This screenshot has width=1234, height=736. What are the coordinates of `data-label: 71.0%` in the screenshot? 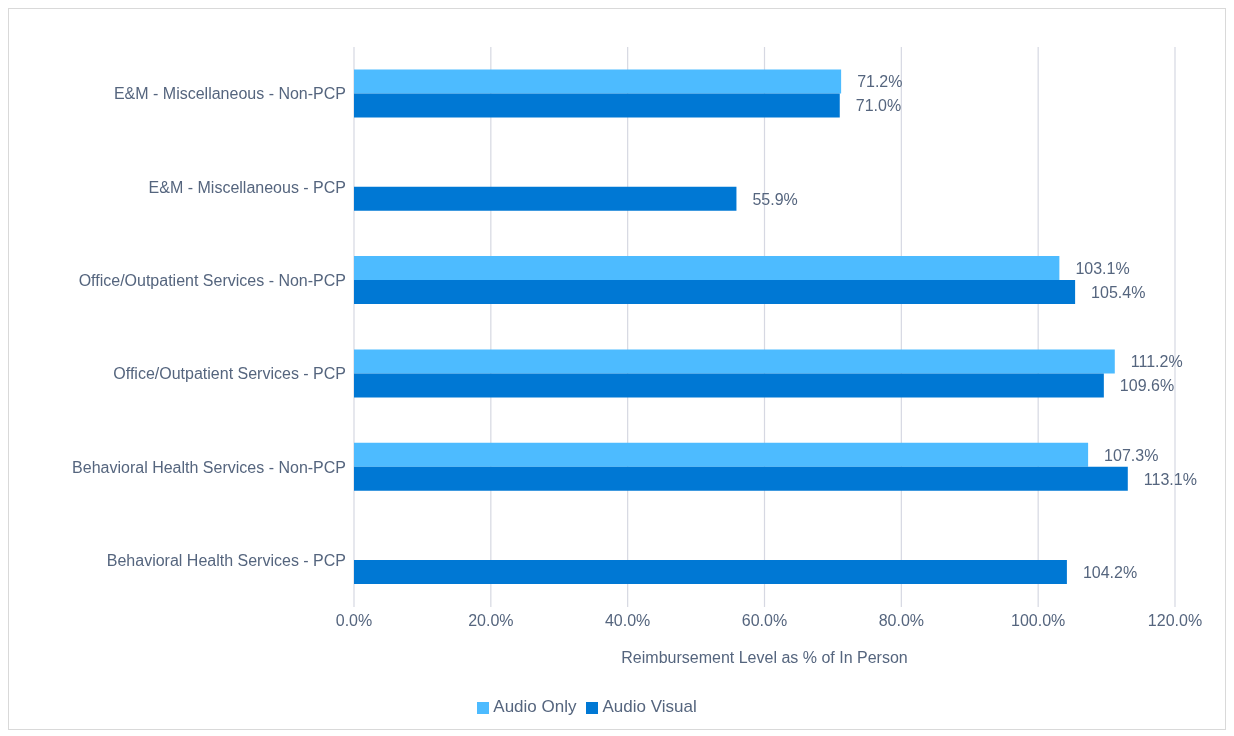 It's located at (878, 106).